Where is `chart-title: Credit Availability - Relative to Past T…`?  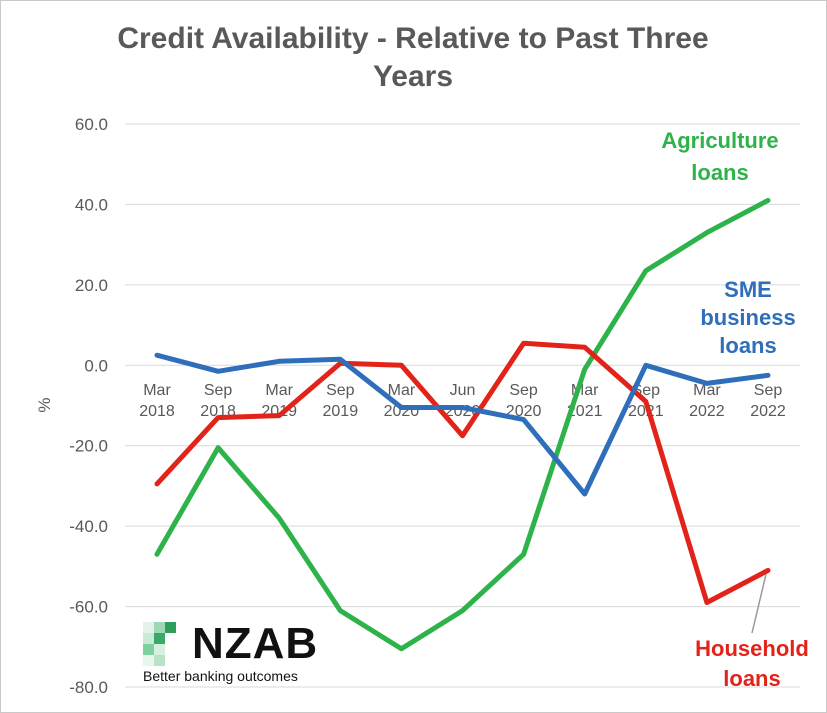 chart-title: Credit Availability - Relative to Past T… is located at coordinates (412, 57).